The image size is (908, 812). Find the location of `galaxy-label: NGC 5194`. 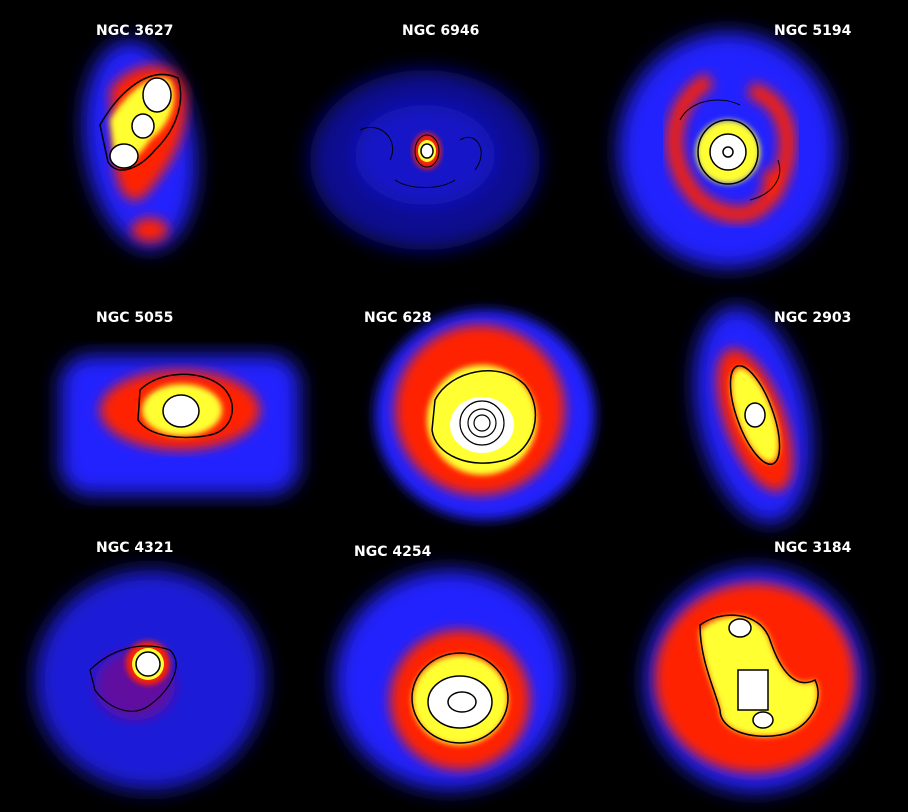

galaxy-label: NGC 5194 is located at coordinates (813, 31).